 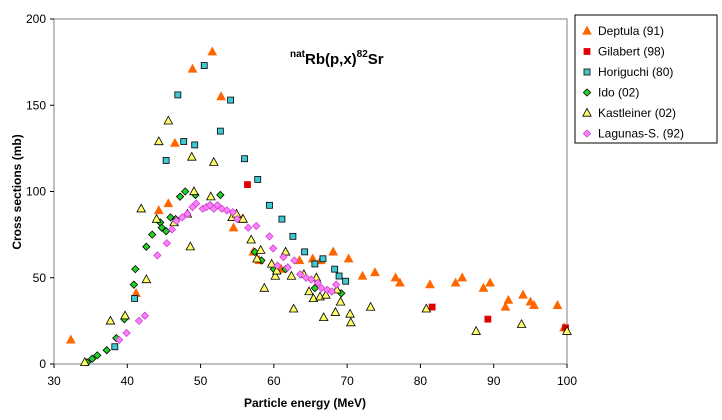 I want to click on chart-title-superscript-nat: nat, so click(x=298, y=54).